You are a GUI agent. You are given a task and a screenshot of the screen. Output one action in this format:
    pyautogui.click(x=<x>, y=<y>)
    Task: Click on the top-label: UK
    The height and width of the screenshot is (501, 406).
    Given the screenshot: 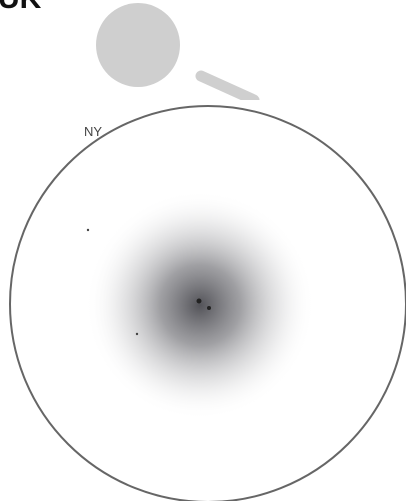 What is the action you would take?
    pyautogui.click(x=21, y=7)
    